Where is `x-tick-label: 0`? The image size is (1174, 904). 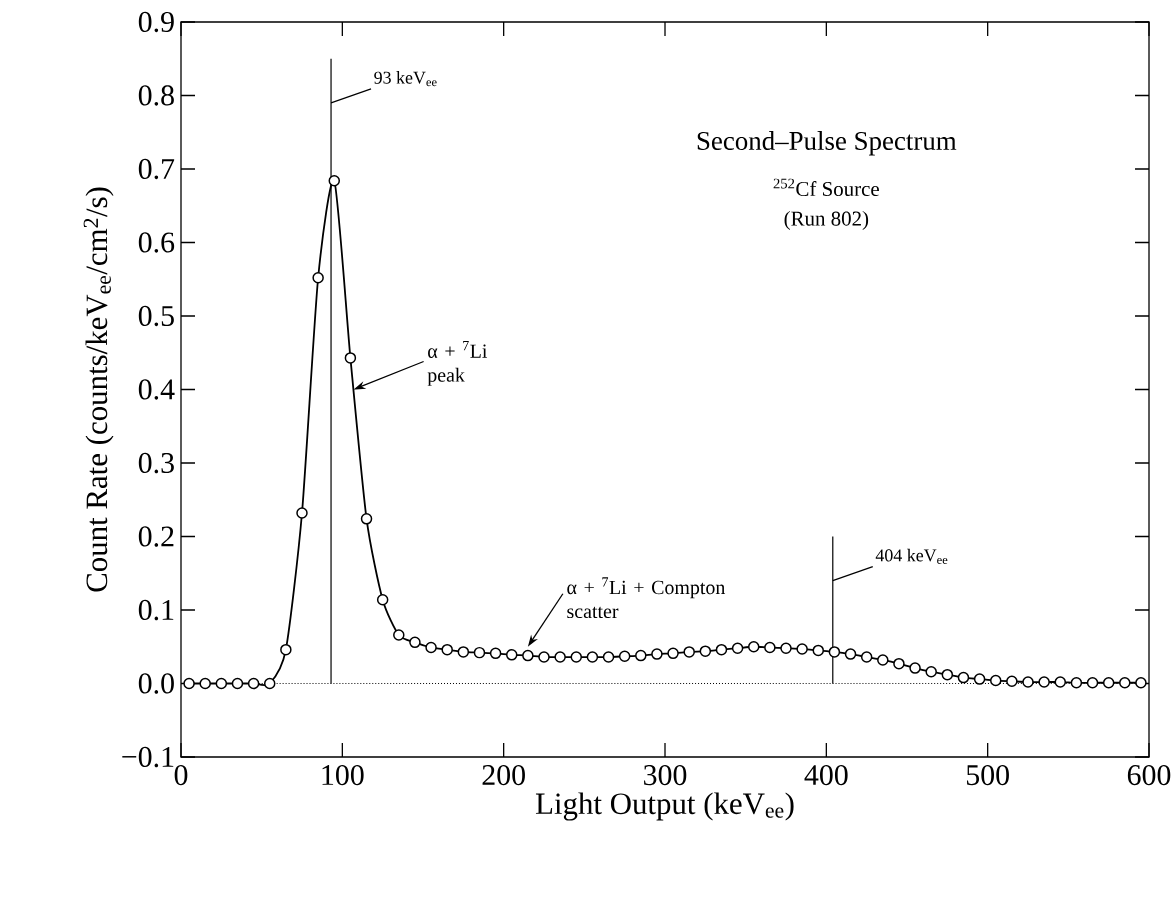 x-tick-label: 0 is located at coordinates (181, 775).